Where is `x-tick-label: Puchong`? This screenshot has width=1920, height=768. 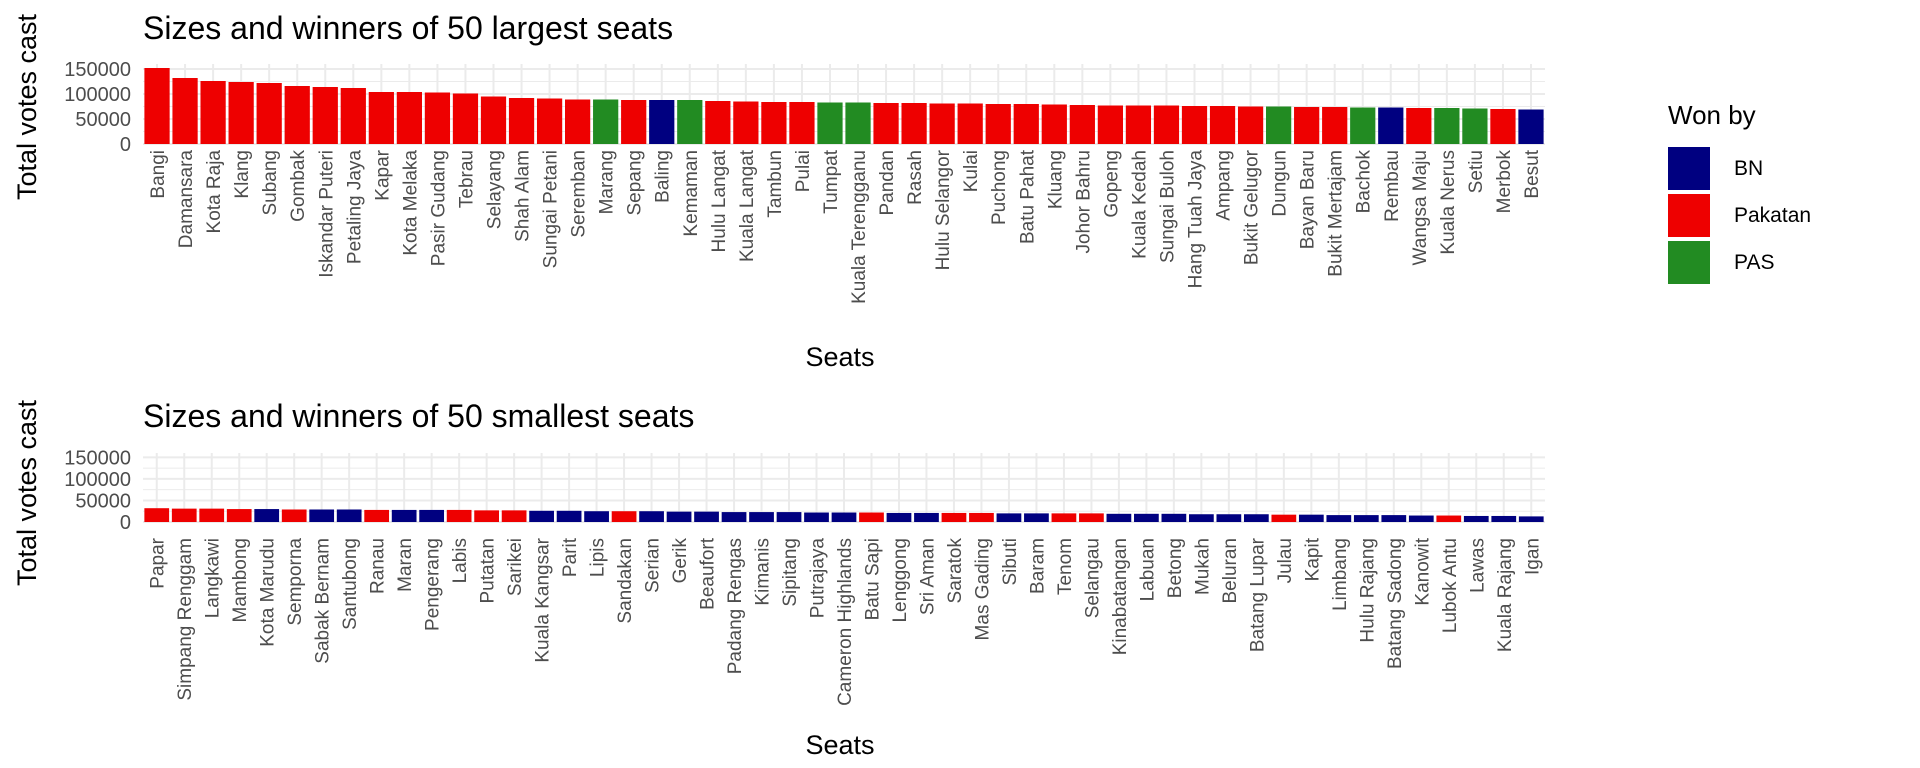 x-tick-label: Puchong is located at coordinates (999, 187).